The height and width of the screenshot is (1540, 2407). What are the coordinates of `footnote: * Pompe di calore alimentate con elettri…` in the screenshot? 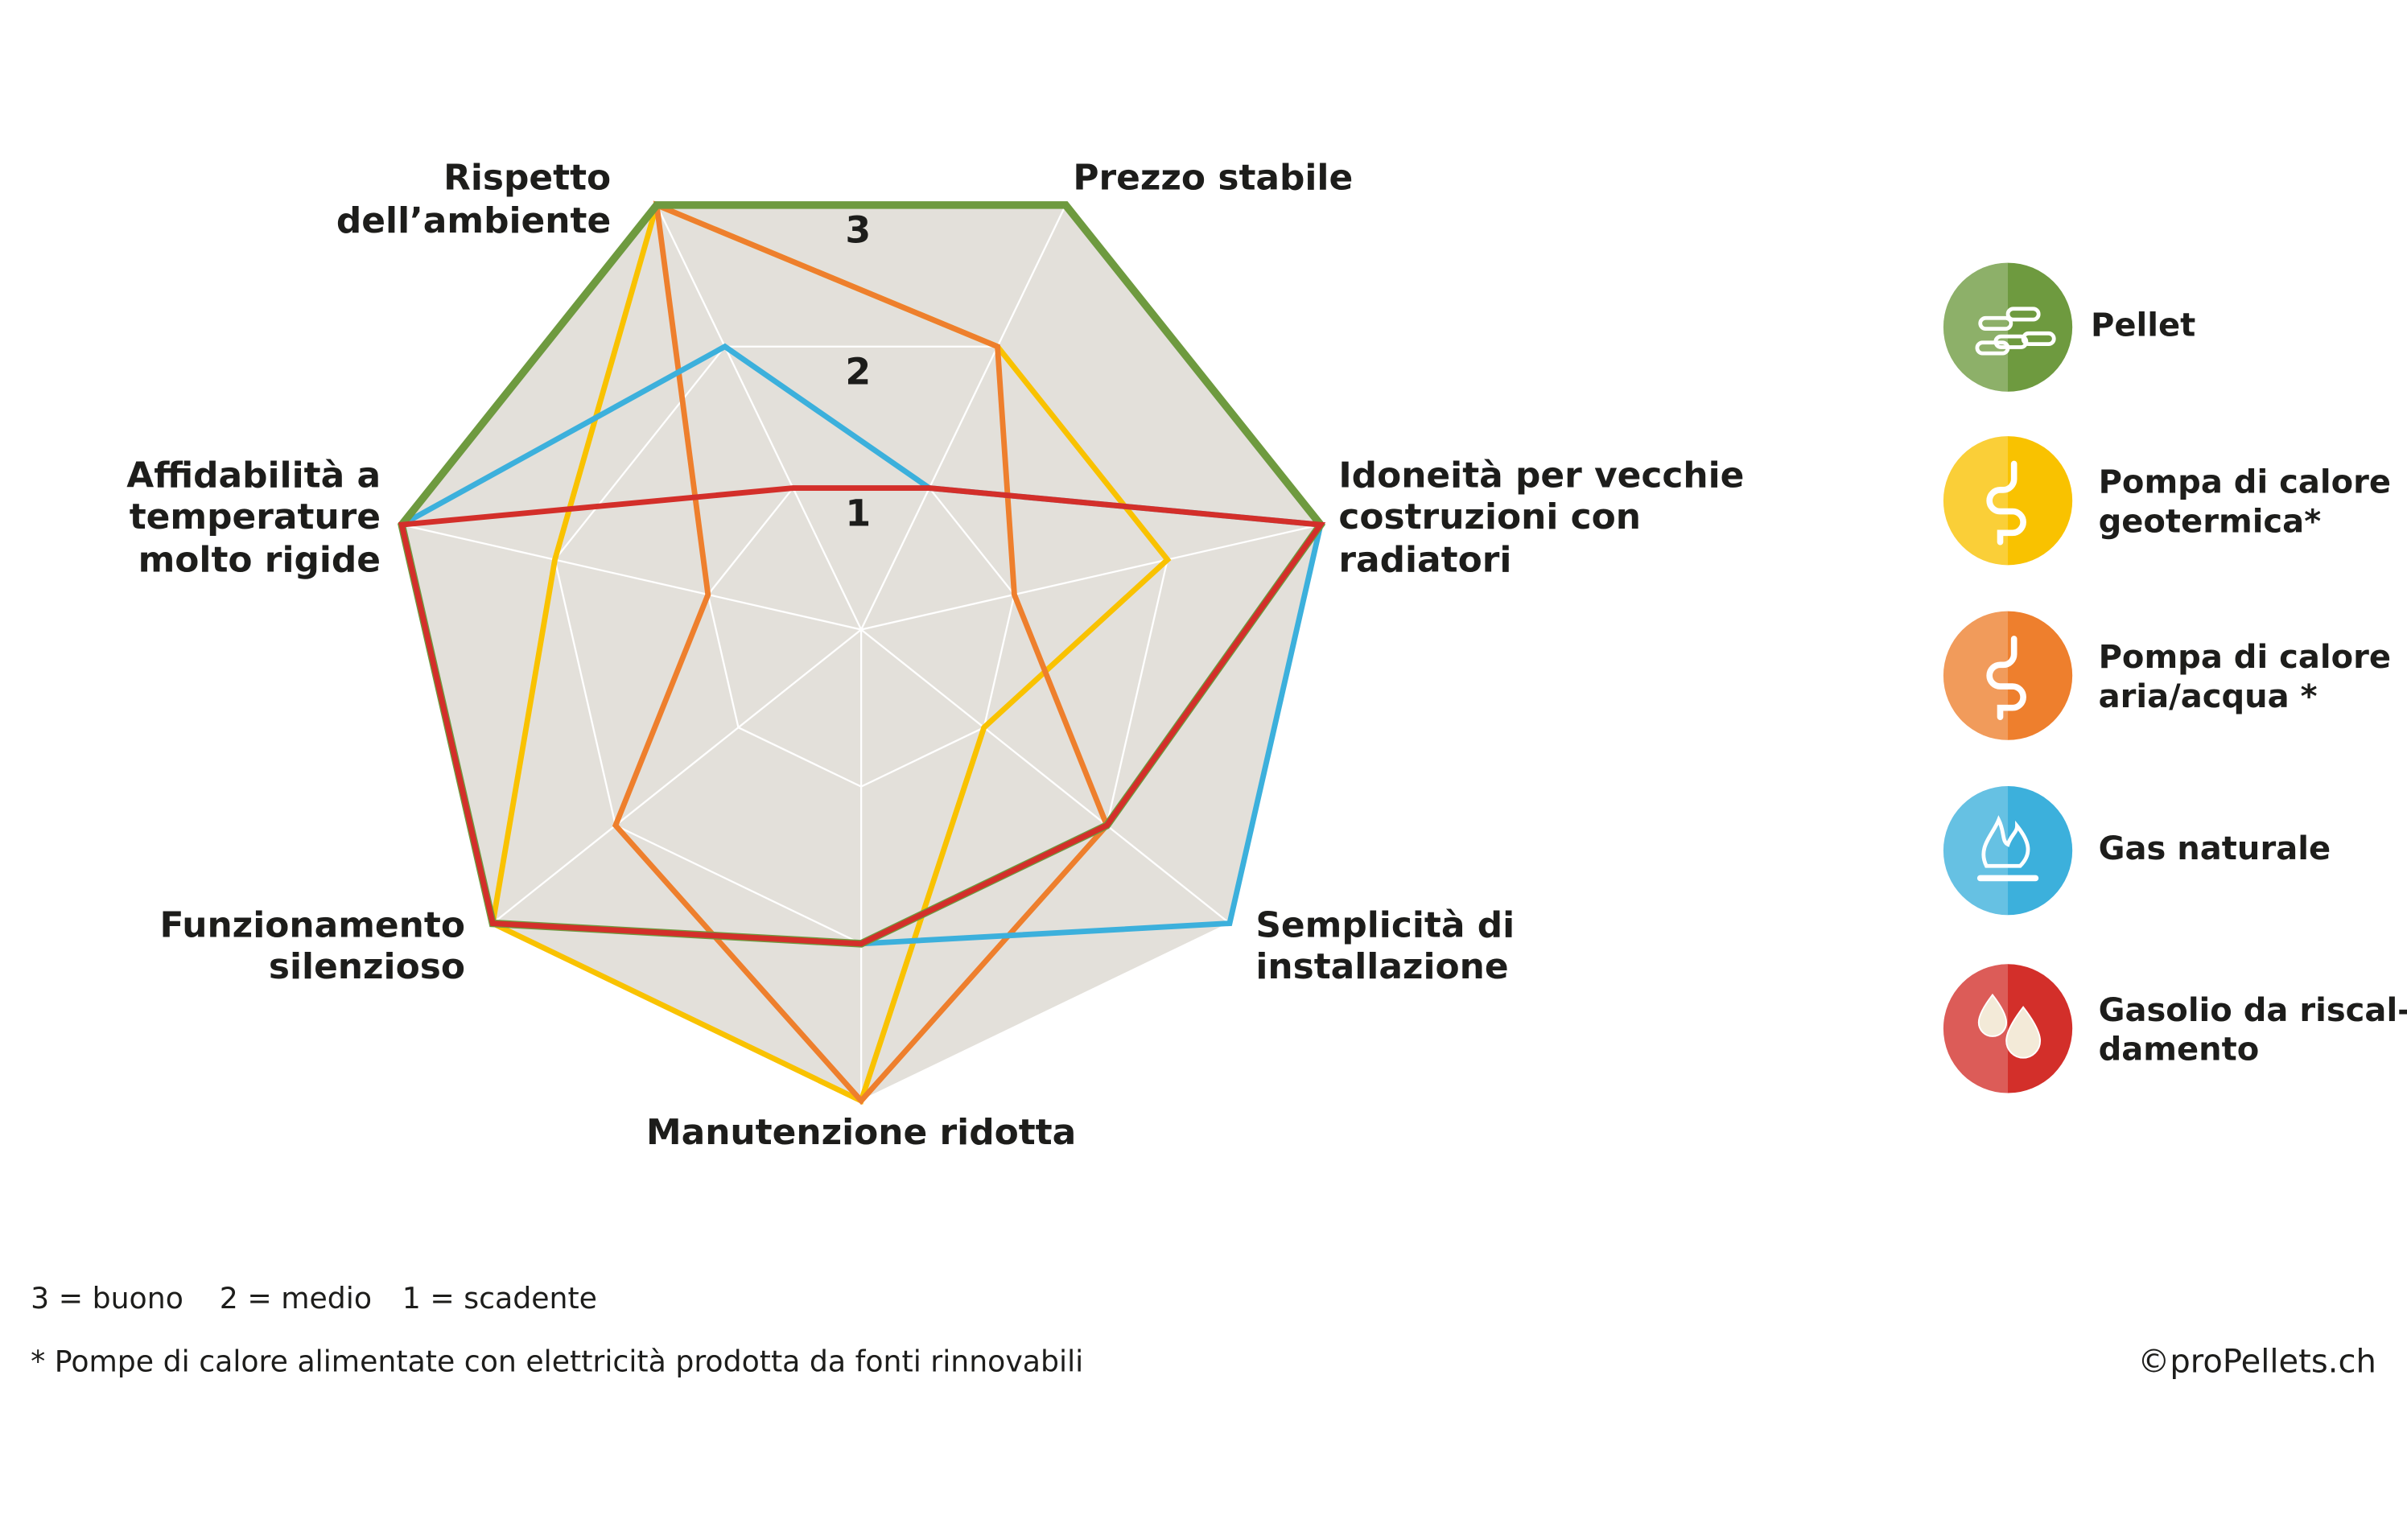 It's located at (557, 1361).